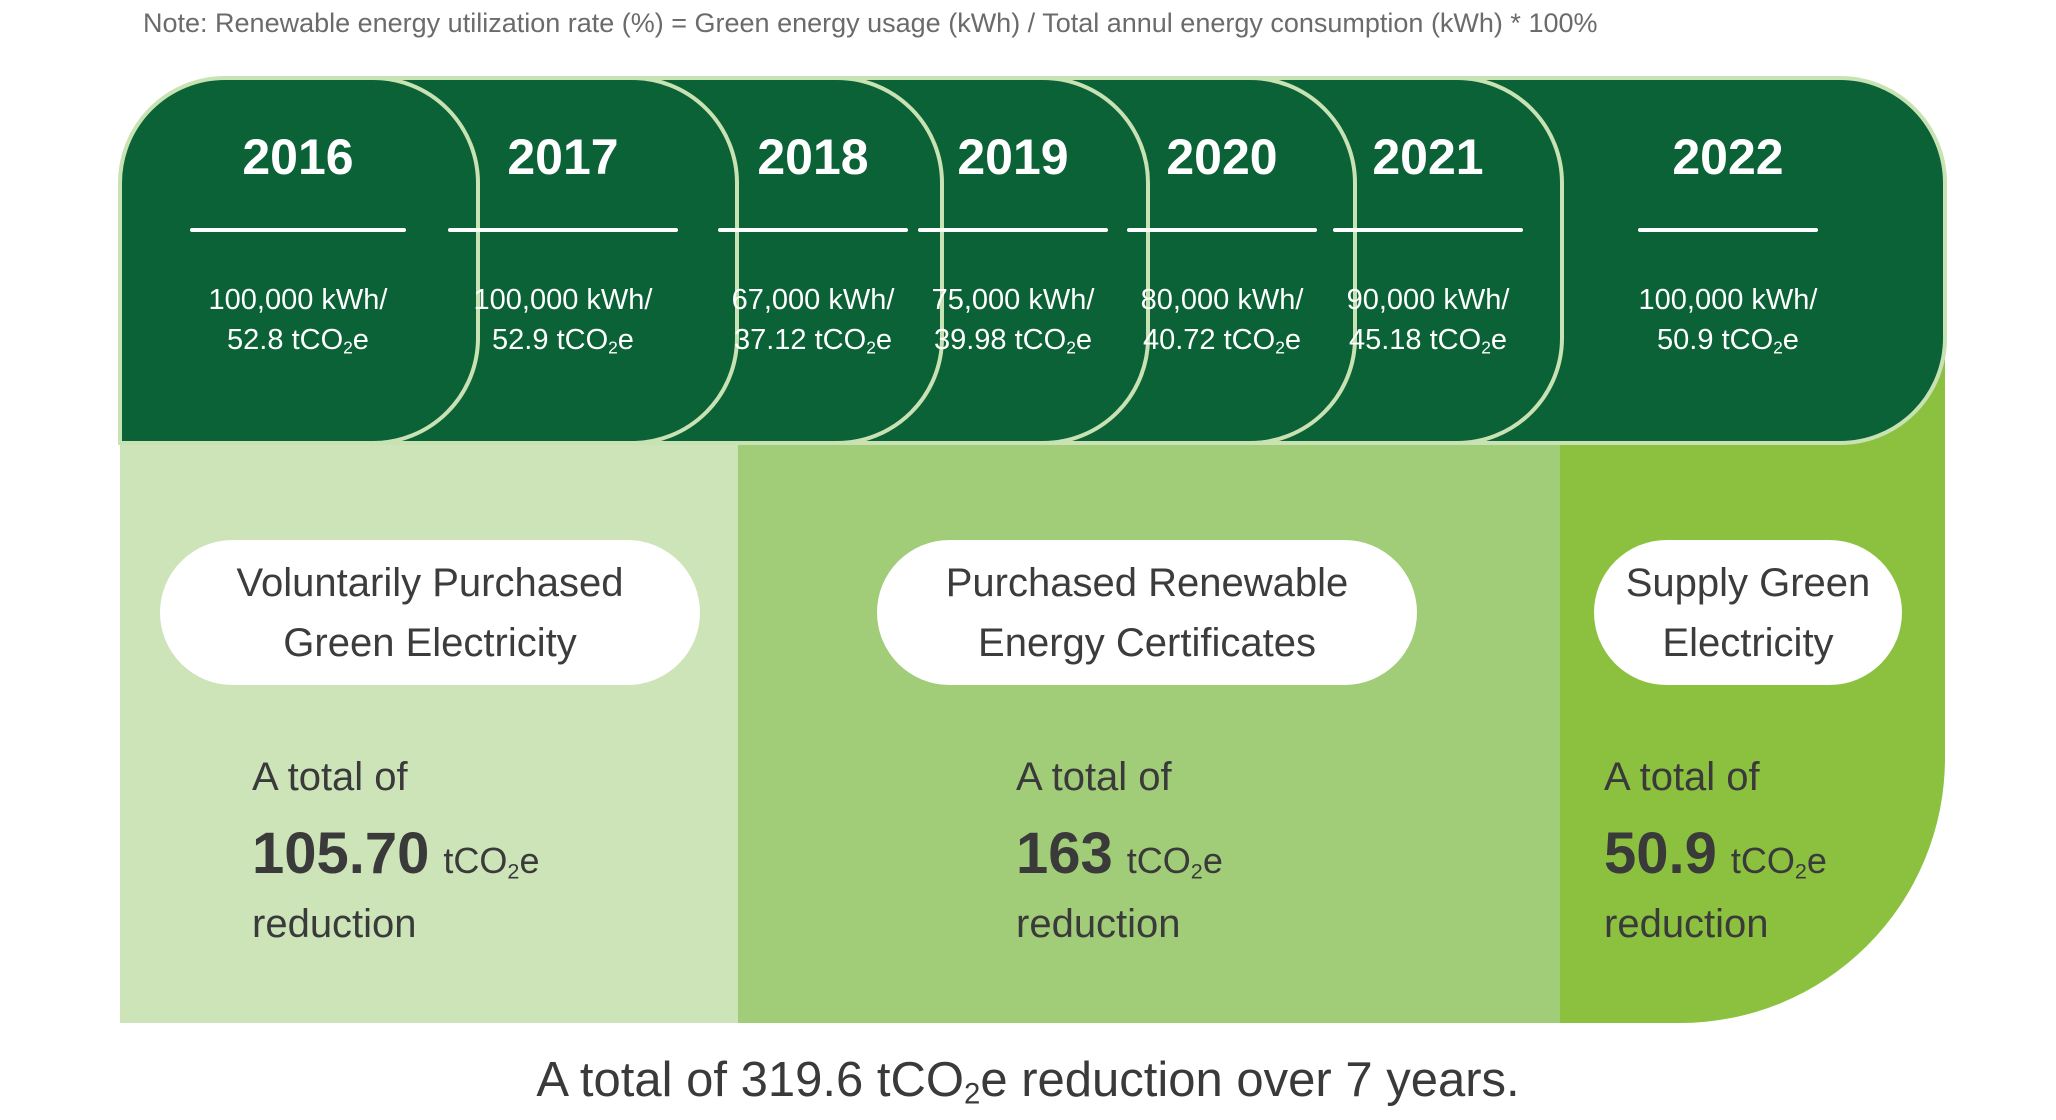 The height and width of the screenshot is (1120, 2056). Describe the element at coordinates (299, 260) in the screenshot. I see `year-tab-2016` at that location.